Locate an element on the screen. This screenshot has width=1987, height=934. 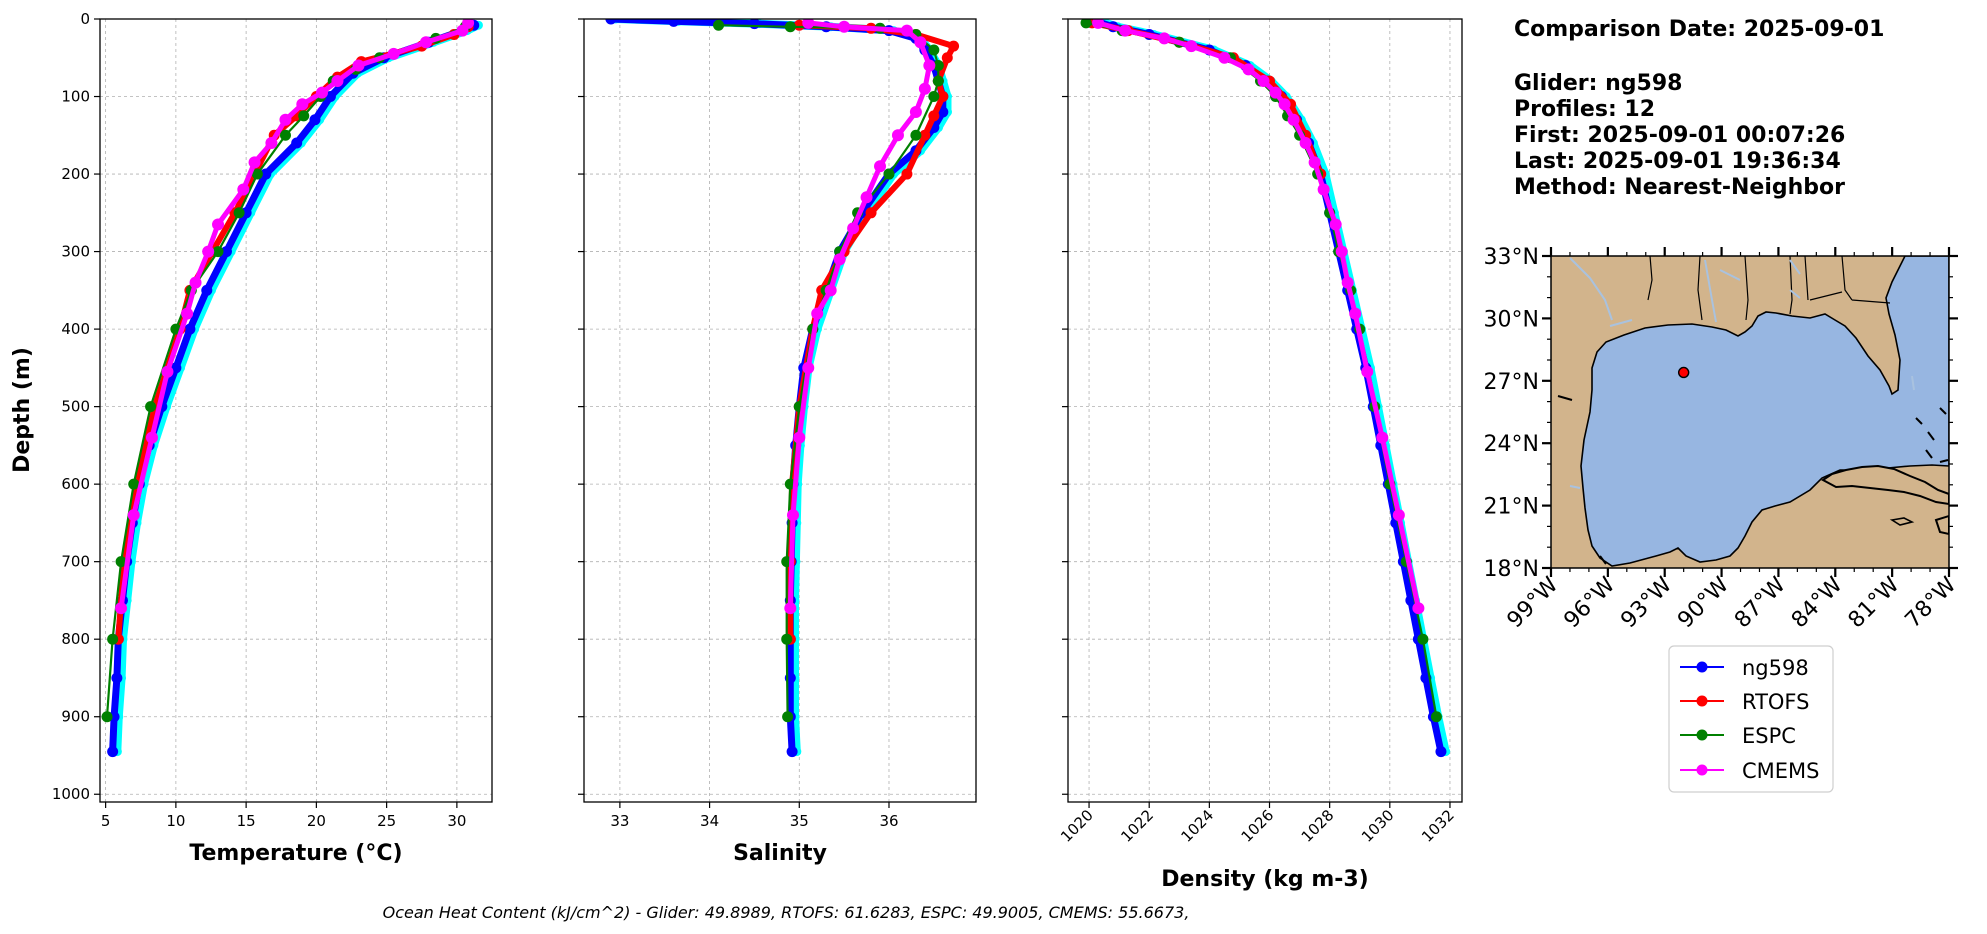
density-series-ng598 is located at coordinates (1265, 388).